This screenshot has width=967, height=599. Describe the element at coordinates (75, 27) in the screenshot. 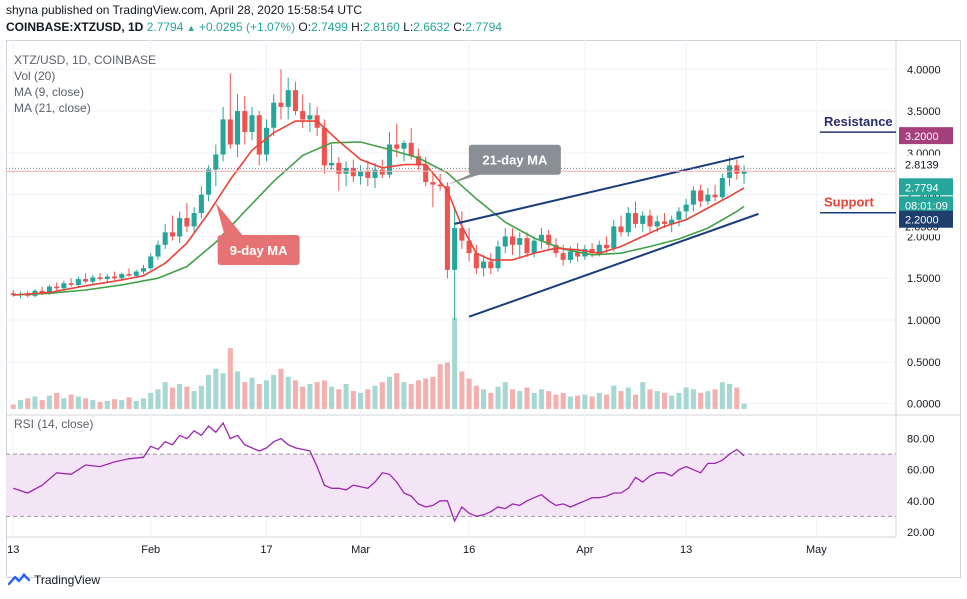

I see `symbol-name: COINBASE:XTZUSD, 1D` at that location.